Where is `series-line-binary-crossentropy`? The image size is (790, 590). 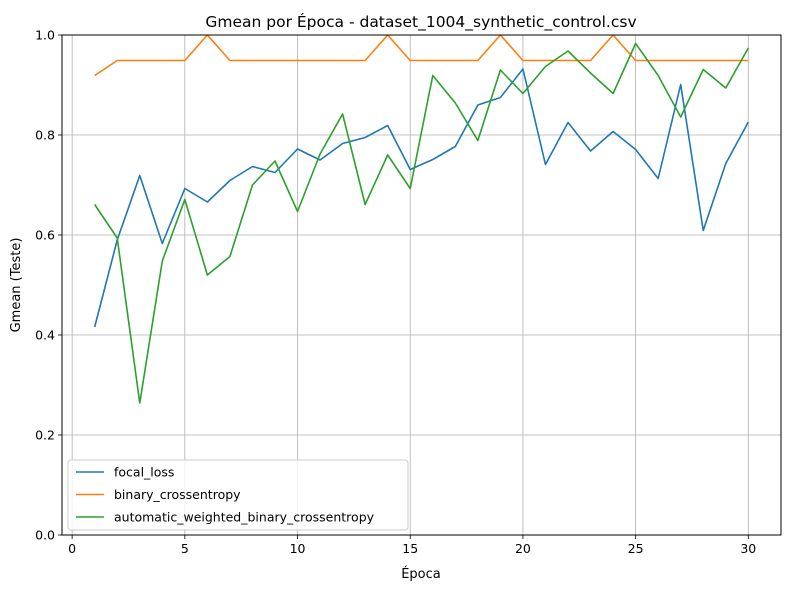 series-line-binary-crossentropy is located at coordinates (421, 56).